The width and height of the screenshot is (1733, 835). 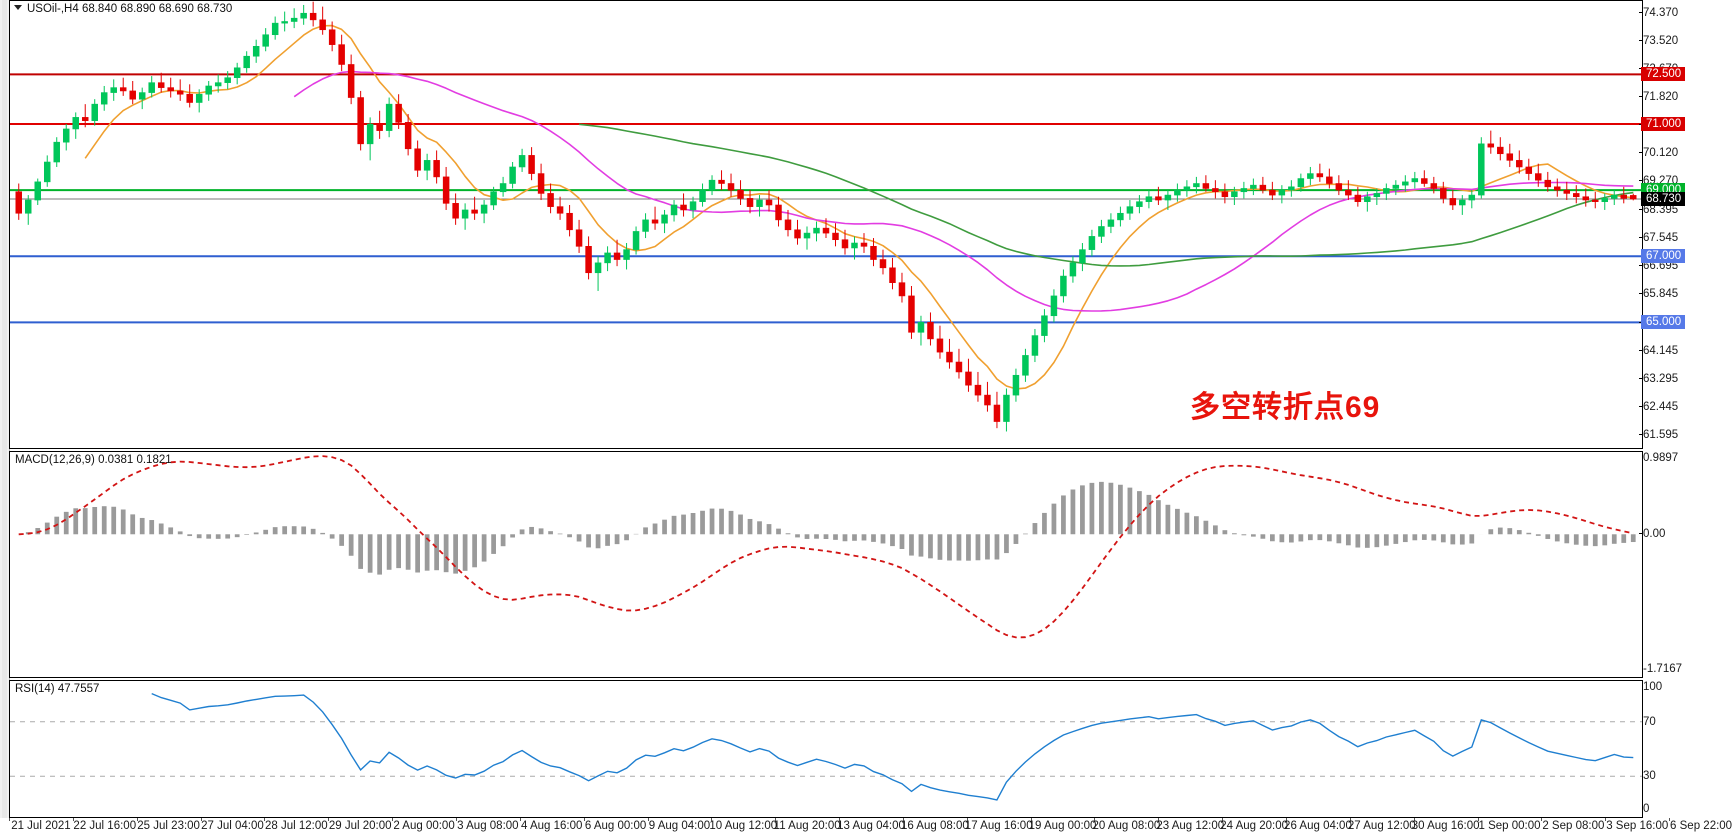 What do you see at coordinates (1688, 749) in the screenshot?
I see `rsi-axis: 100 70 30 0` at bounding box center [1688, 749].